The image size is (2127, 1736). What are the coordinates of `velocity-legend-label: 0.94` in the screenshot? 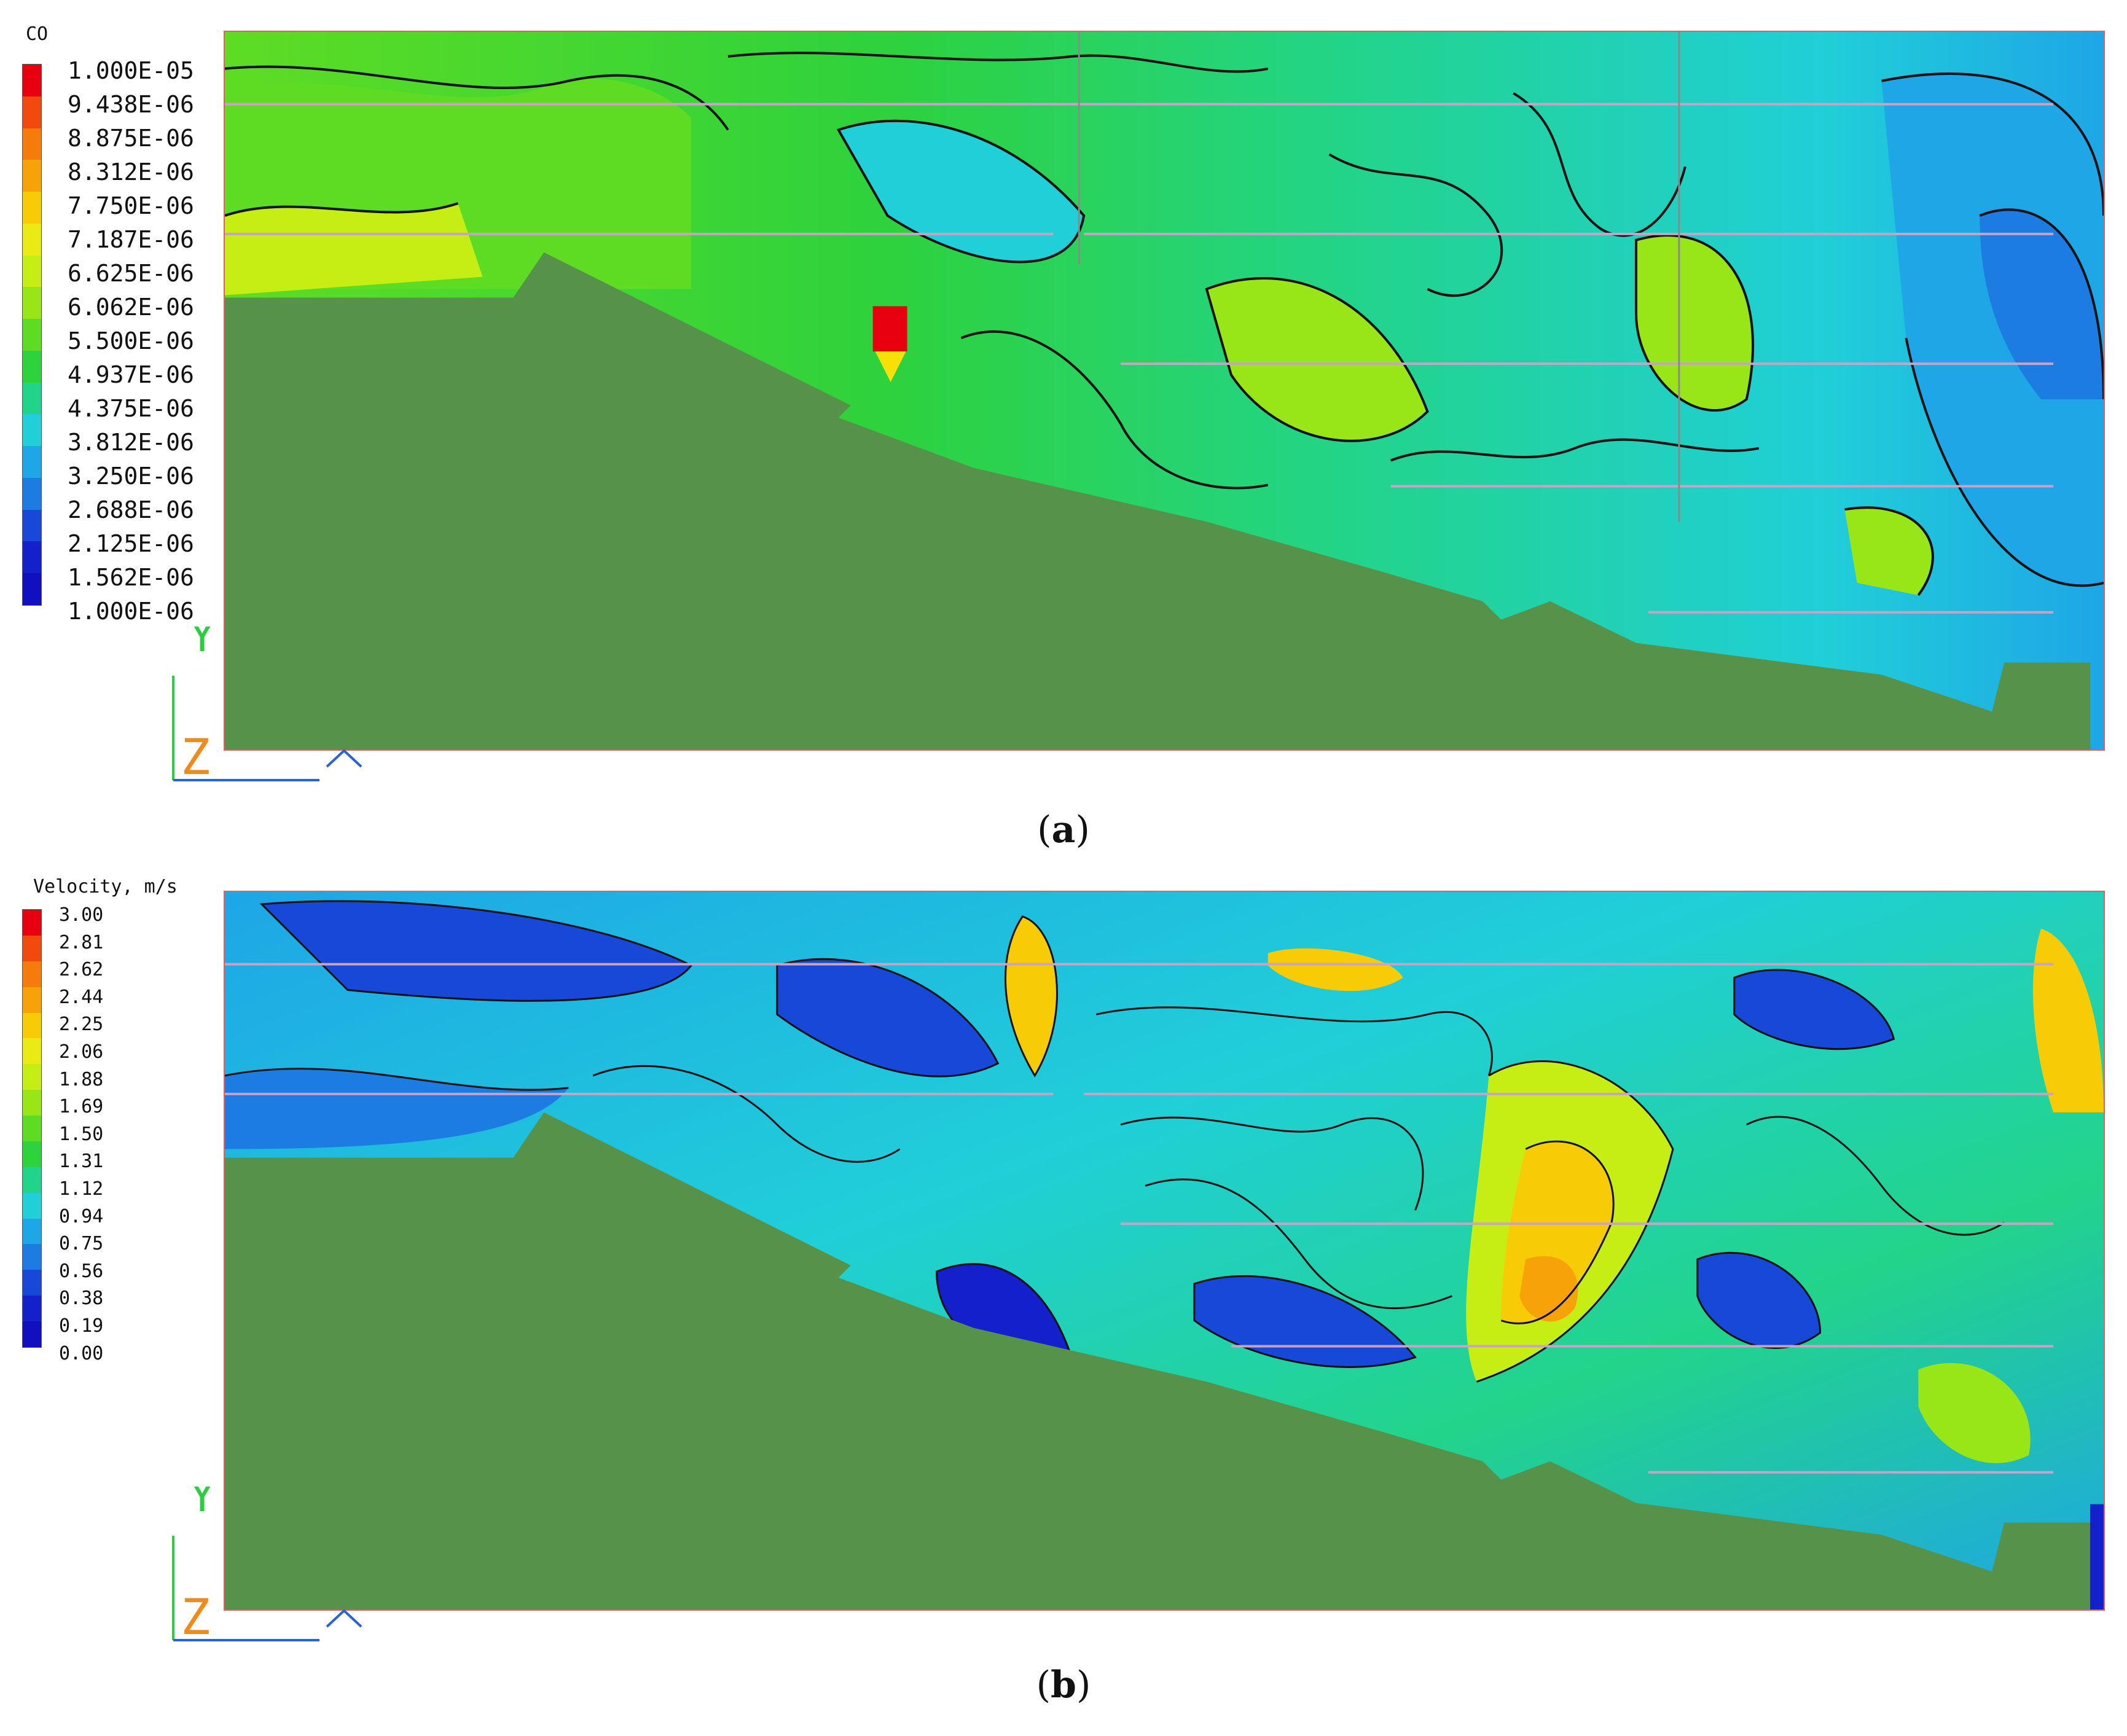 It's located at (81, 1216).